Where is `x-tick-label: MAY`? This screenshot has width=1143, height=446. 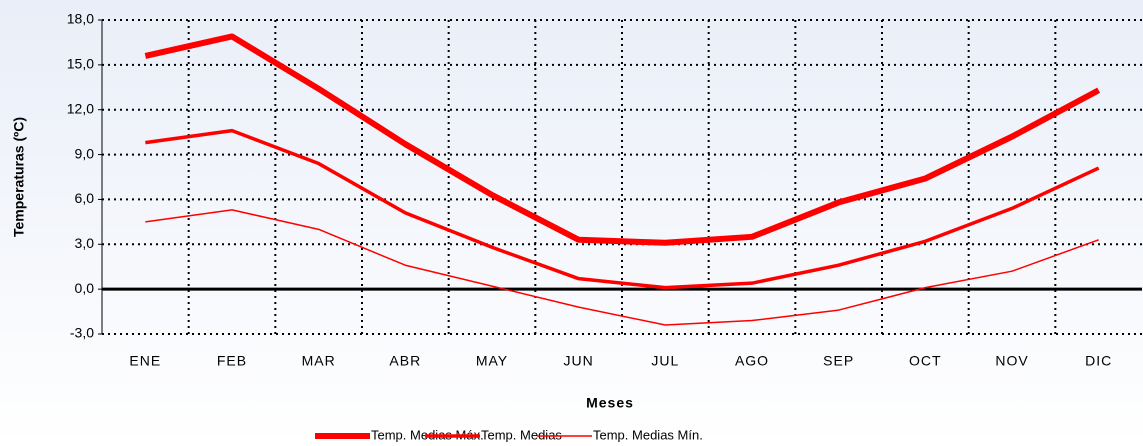
x-tick-label: MAY is located at coordinates (492, 361).